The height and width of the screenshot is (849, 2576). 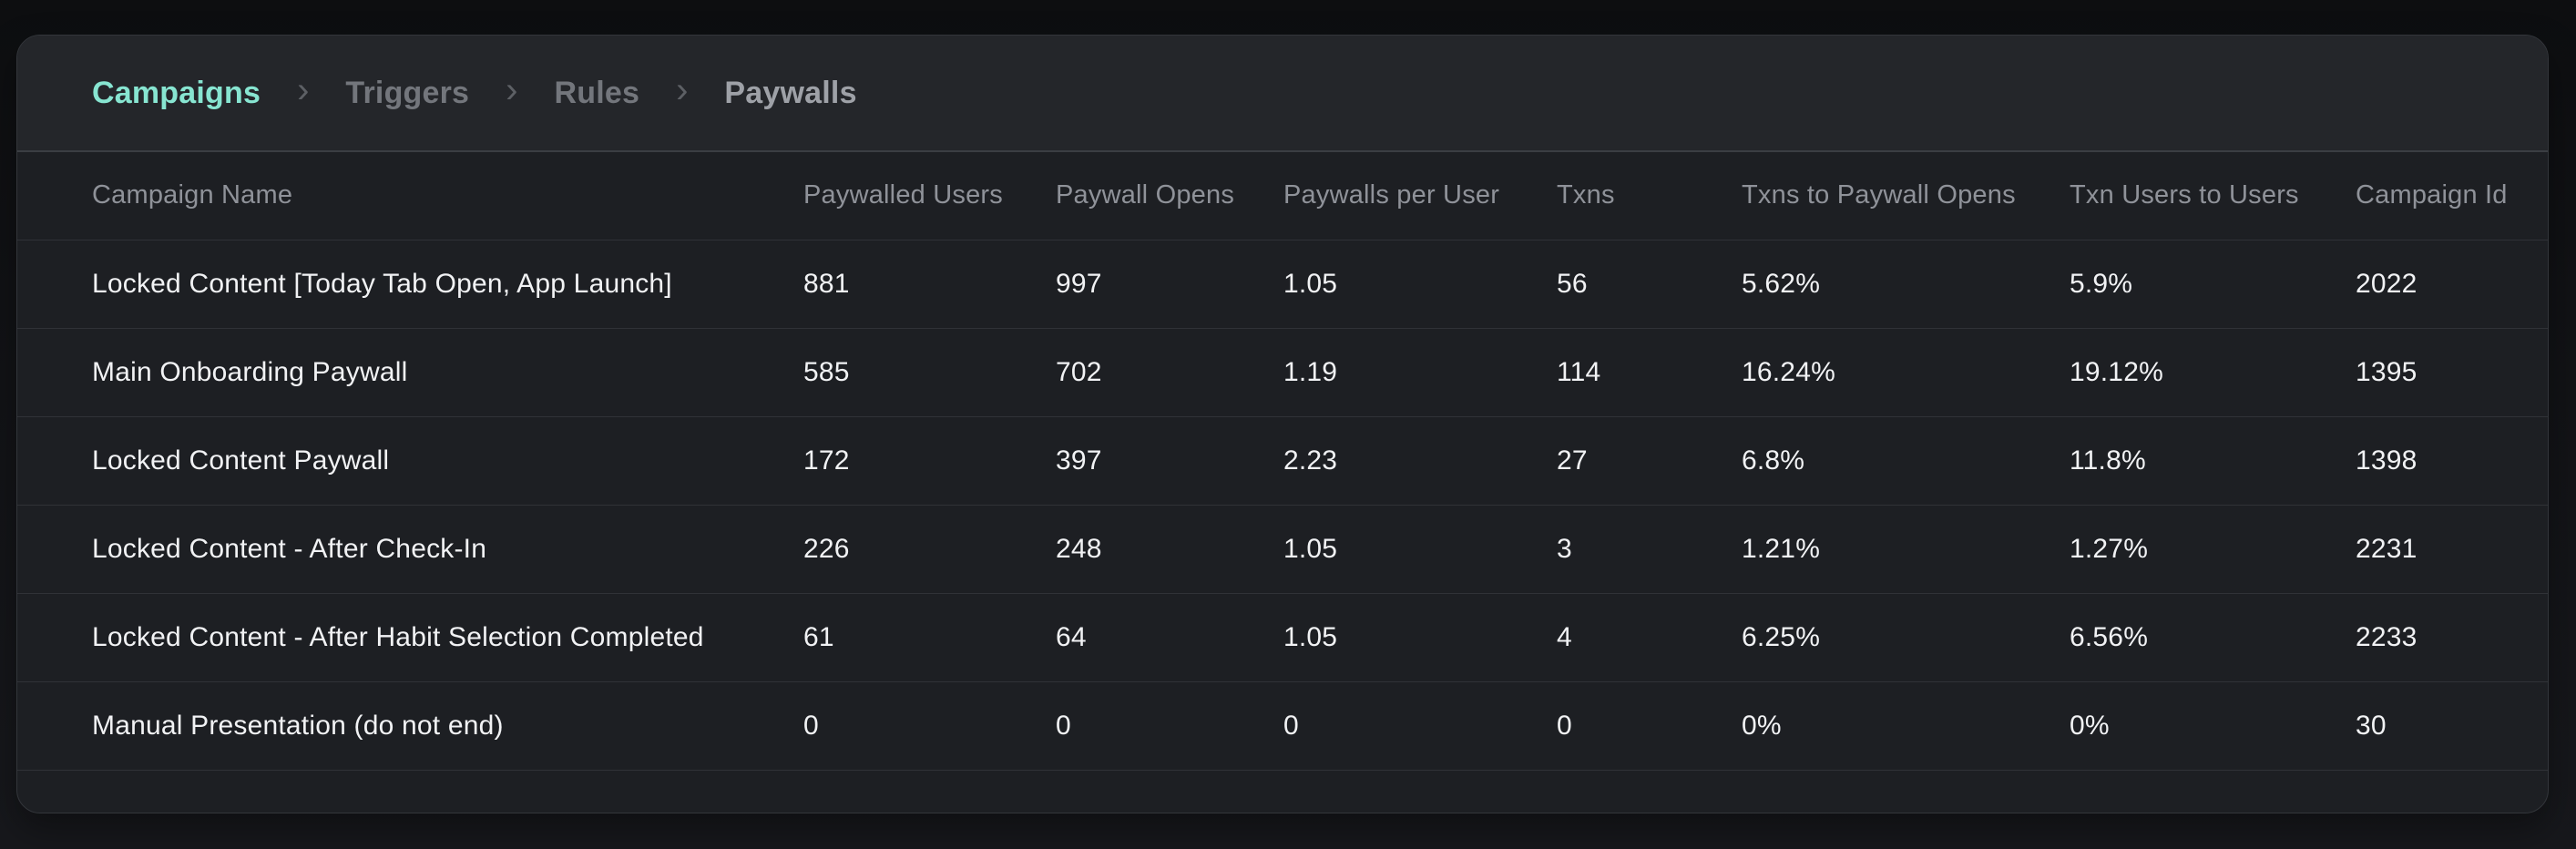 What do you see at coordinates (1420, 460) in the screenshot?
I see `metric-cell-paywalls-per-user: 2.23` at bounding box center [1420, 460].